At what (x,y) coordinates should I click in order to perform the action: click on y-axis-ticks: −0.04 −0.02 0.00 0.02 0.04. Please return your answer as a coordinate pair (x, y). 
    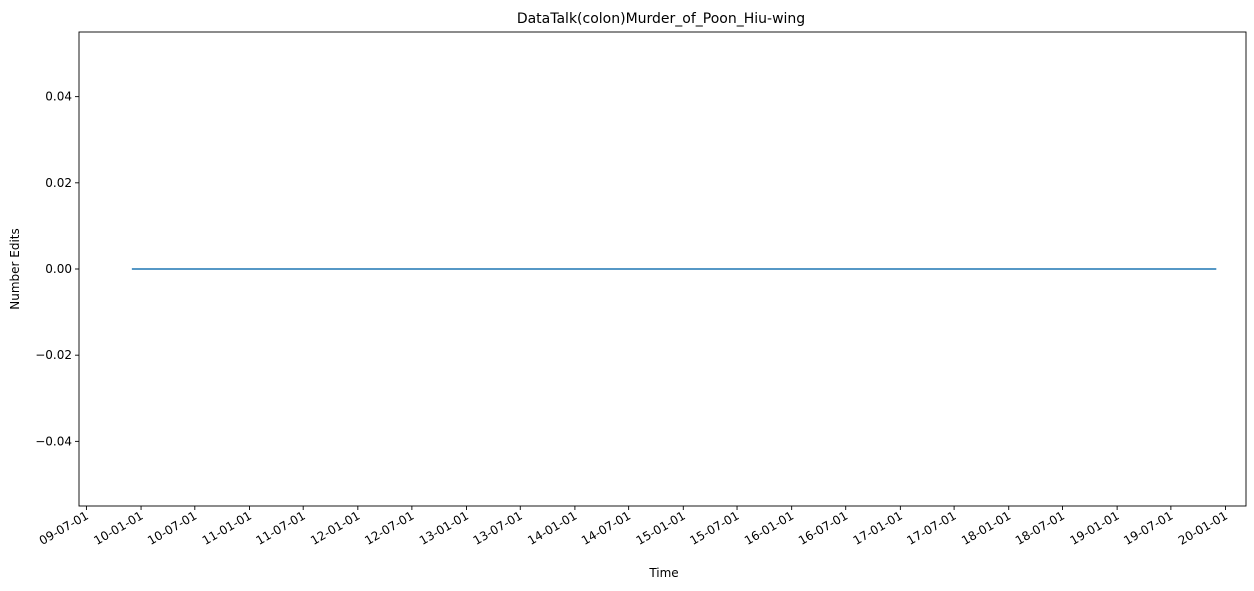
    Looking at the image, I should click on (57, 269).